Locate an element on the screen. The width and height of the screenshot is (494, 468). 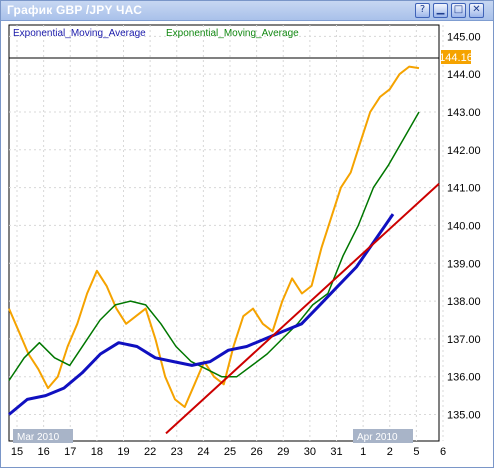
y-tick-label: 145.00 is located at coordinates (464, 37).